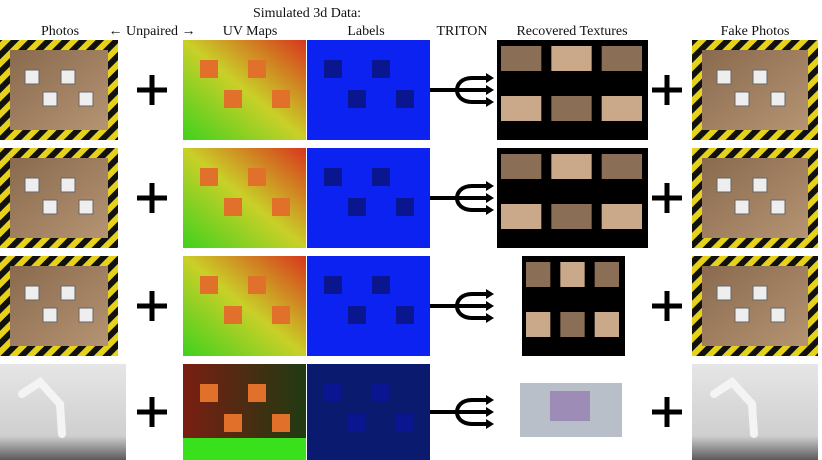 The height and width of the screenshot is (460, 822). Describe the element at coordinates (244, 449) in the screenshot. I see `uv-floor` at that location.